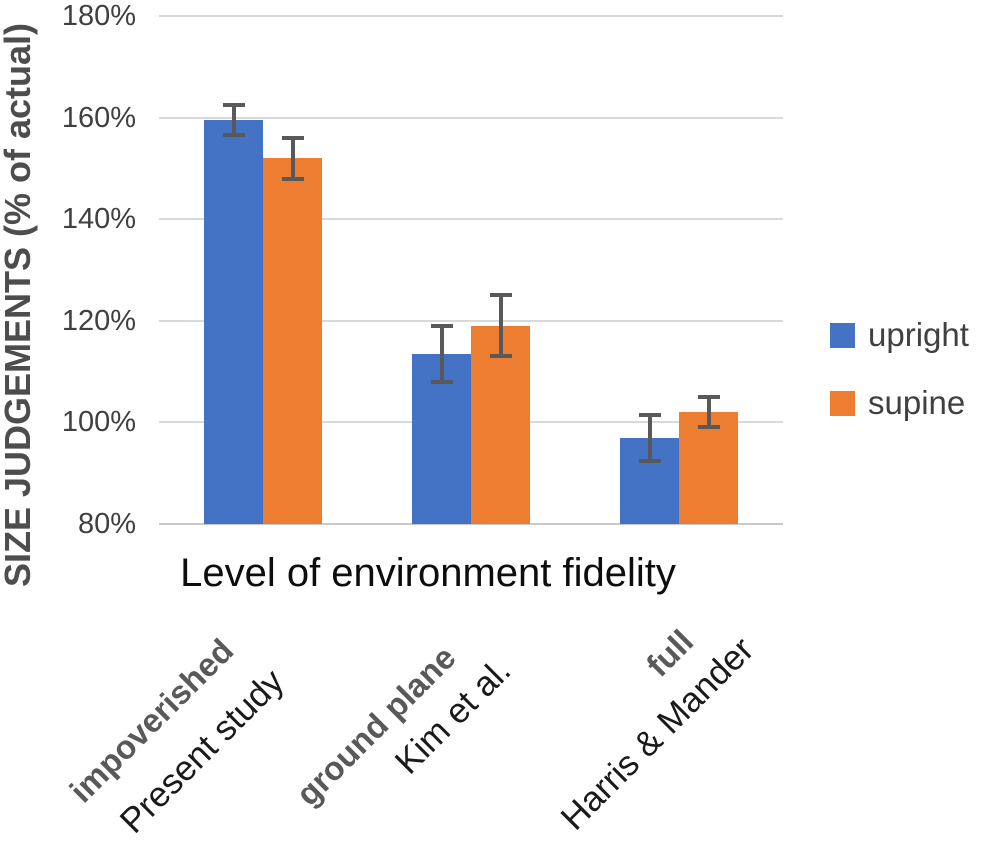 The image size is (1000, 841). Describe the element at coordinates (98, 117) in the screenshot. I see `y-tick-label-160%: 160%` at that location.